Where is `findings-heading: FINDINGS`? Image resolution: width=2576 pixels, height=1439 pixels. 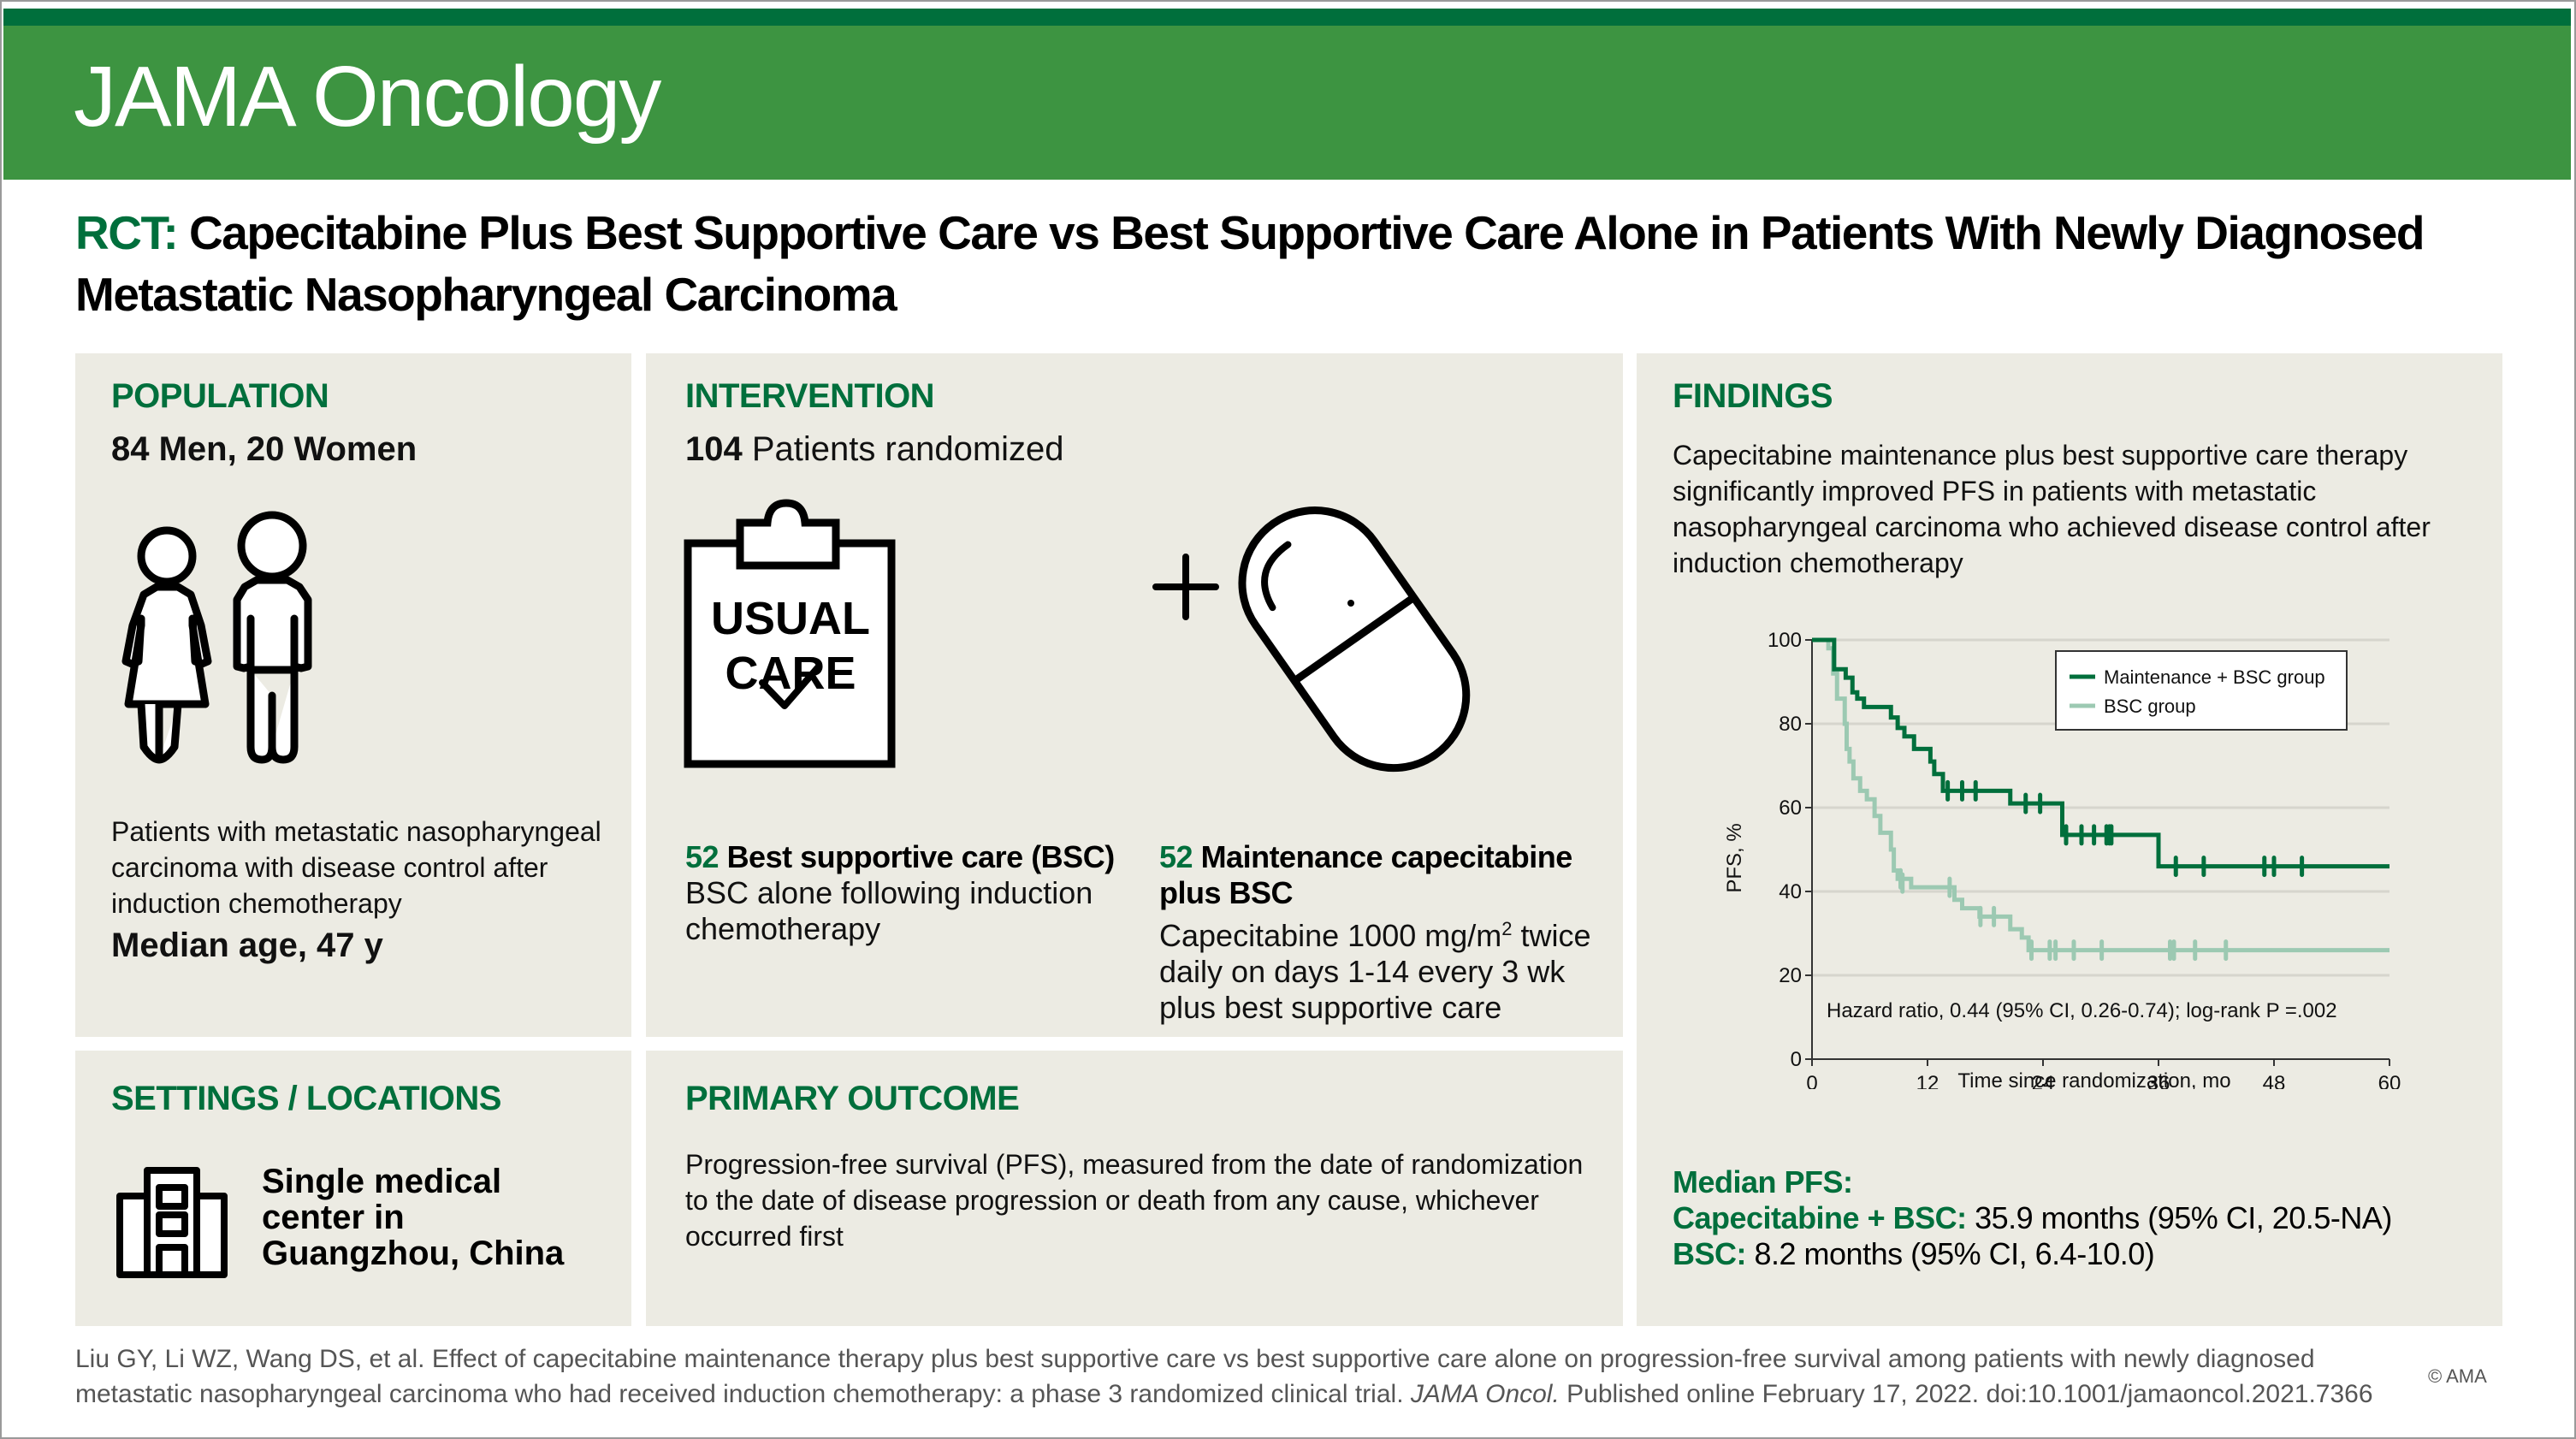
findings-heading: FINDINGS is located at coordinates (1753, 396).